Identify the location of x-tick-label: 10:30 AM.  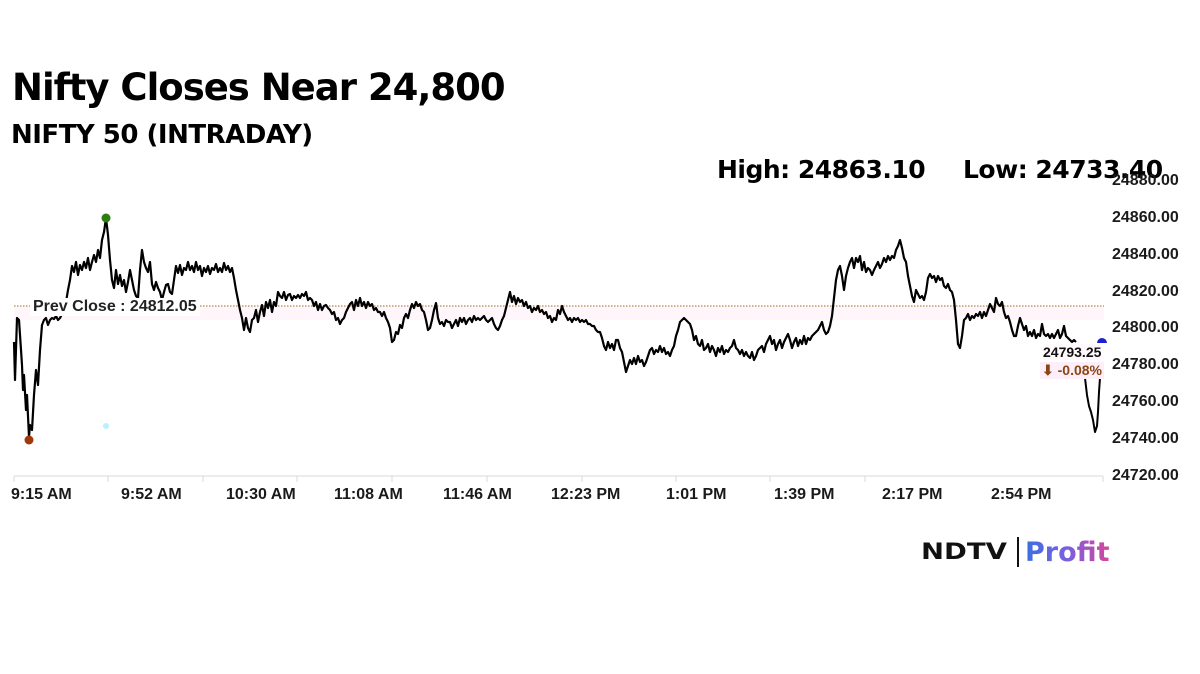
(261, 494).